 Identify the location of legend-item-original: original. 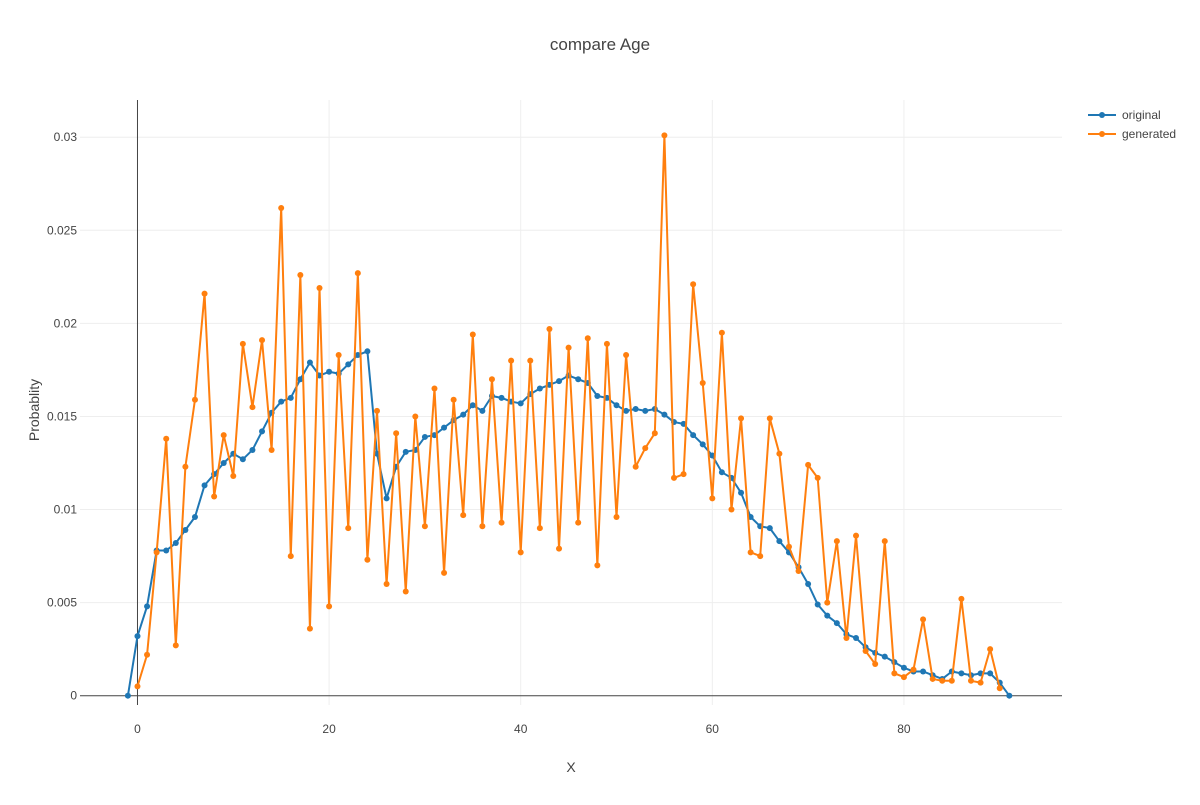
(1124, 115).